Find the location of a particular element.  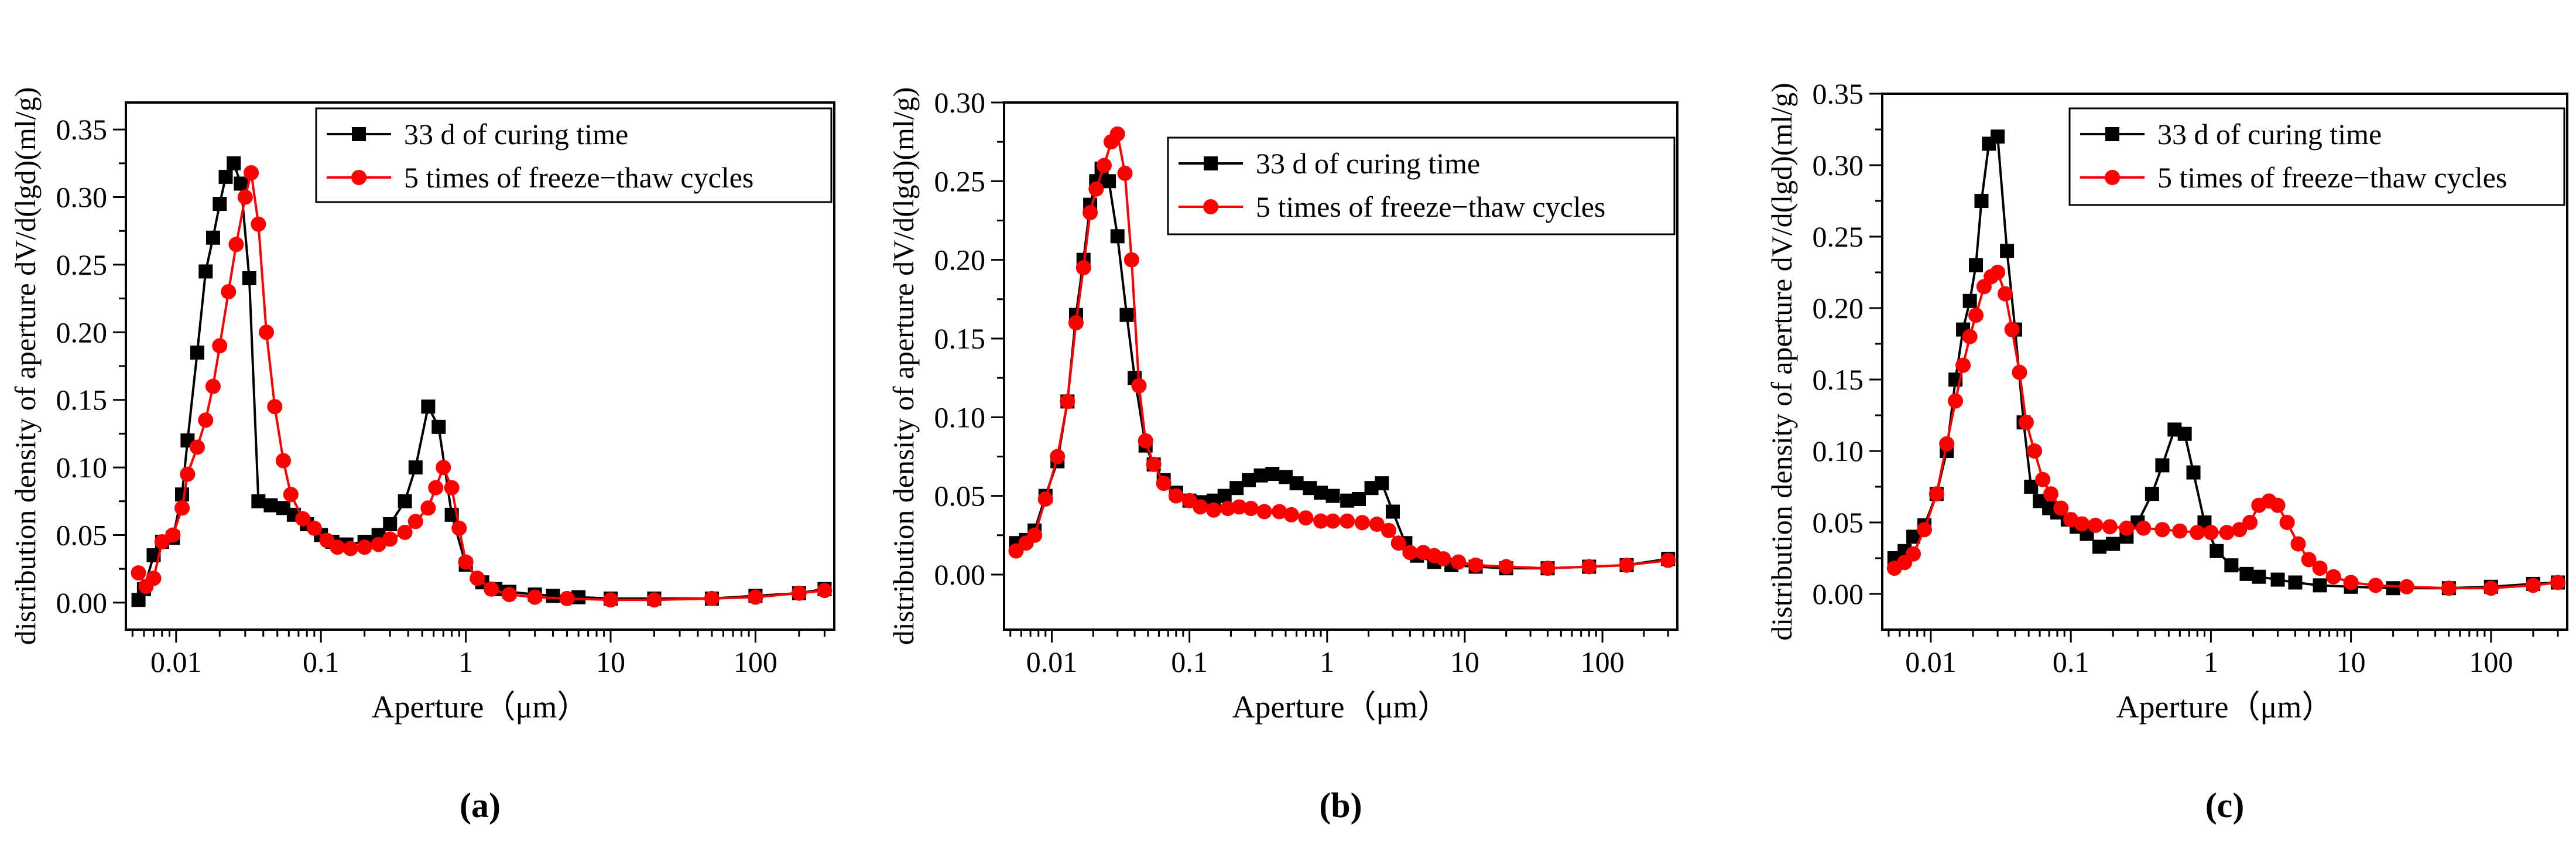

panel-label: (b) is located at coordinates (1341, 805).